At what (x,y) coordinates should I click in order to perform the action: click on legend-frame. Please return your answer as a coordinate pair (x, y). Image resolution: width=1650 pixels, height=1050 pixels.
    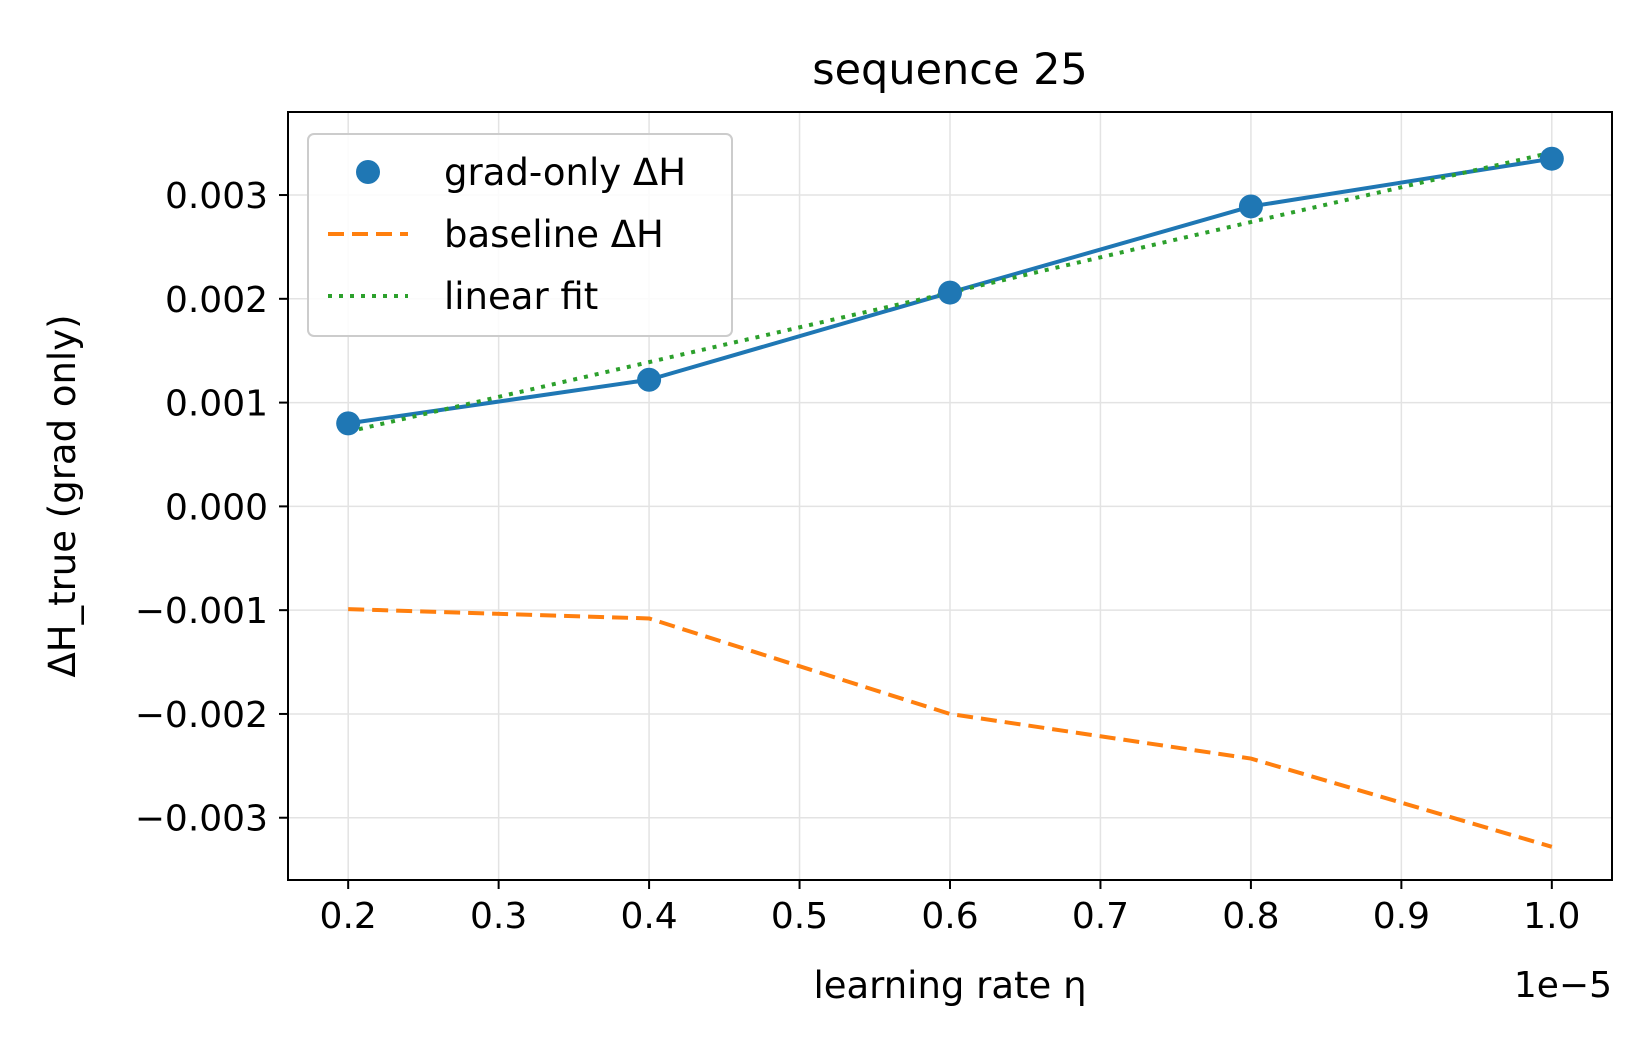
    Looking at the image, I should click on (520, 235).